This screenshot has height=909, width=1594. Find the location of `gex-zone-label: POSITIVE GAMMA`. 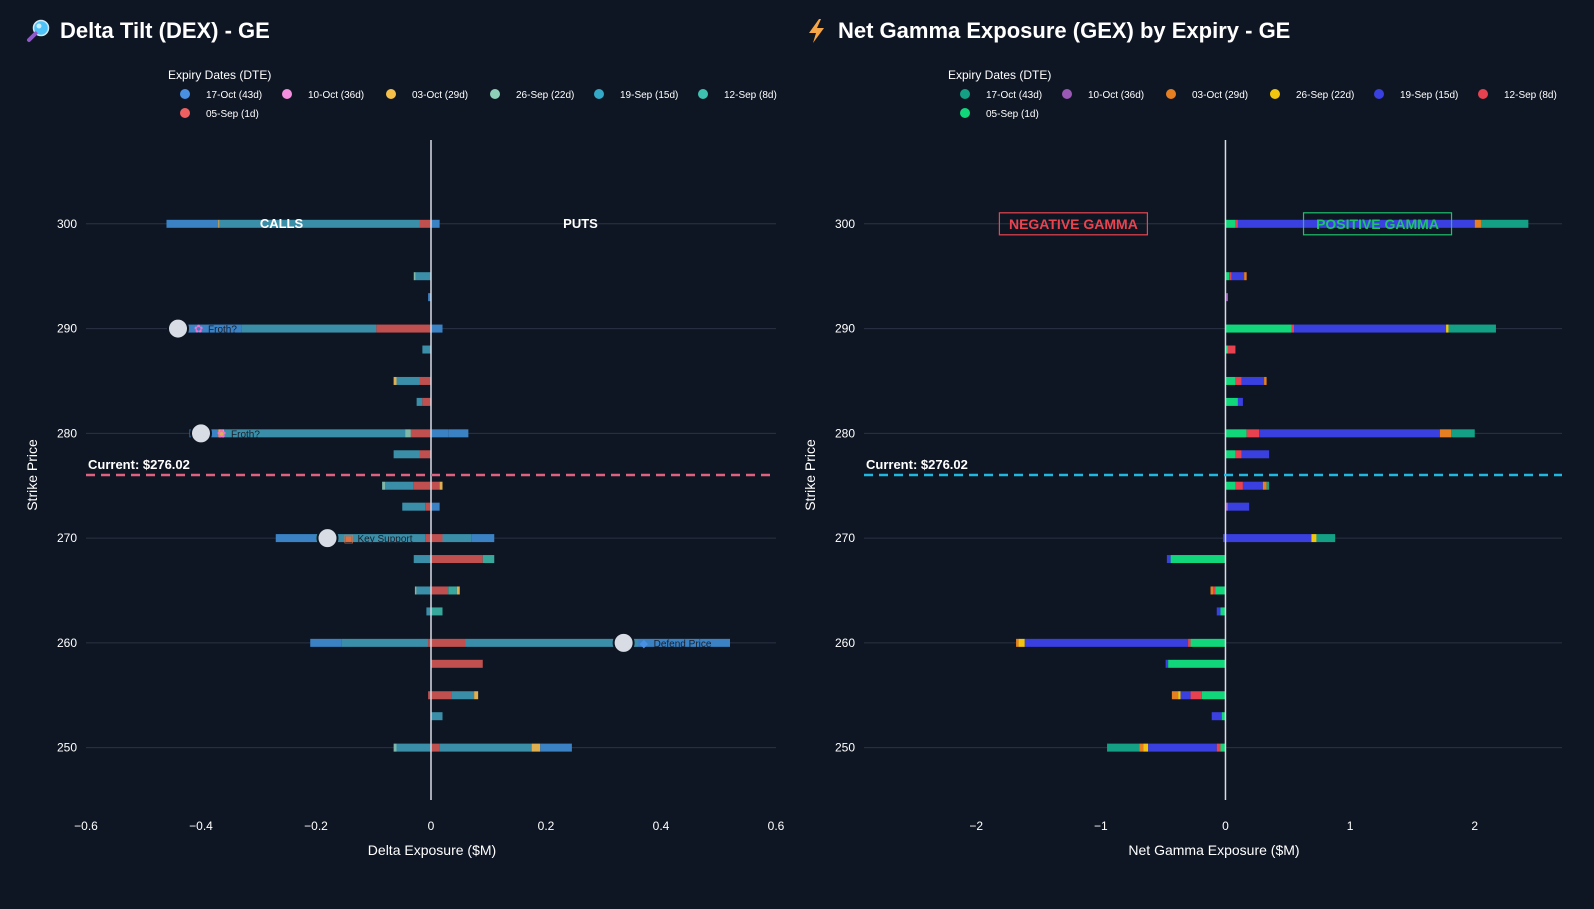

gex-zone-label: POSITIVE GAMMA is located at coordinates (1377, 224).